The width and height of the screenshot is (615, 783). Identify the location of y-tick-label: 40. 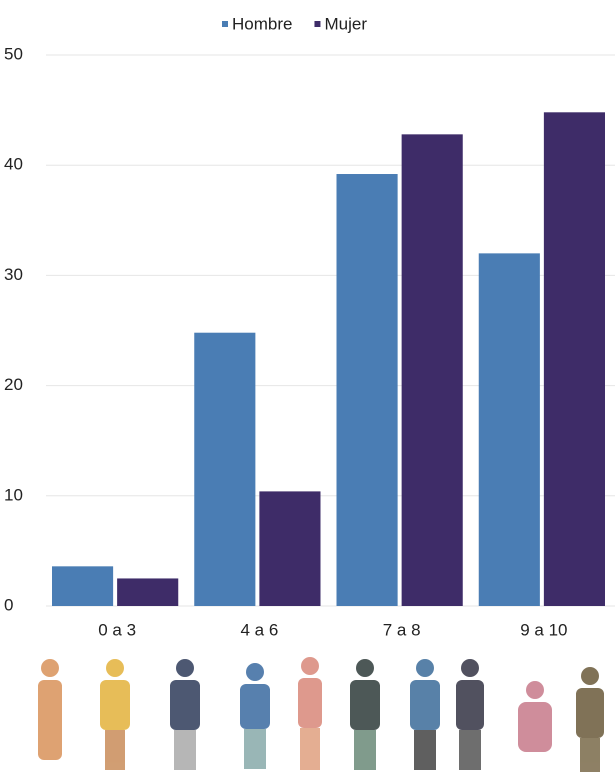
(13, 164).